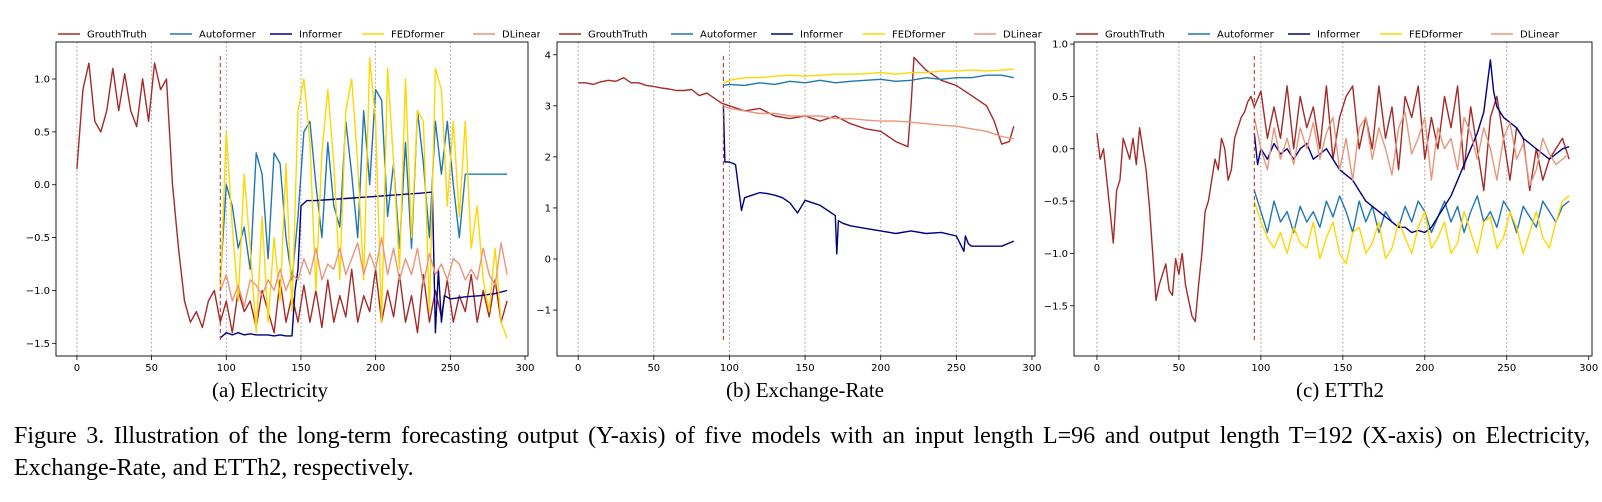 The width and height of the screenshot is (1602, 502). I want to click on series-line-grouthtruth, so click(796, 102).